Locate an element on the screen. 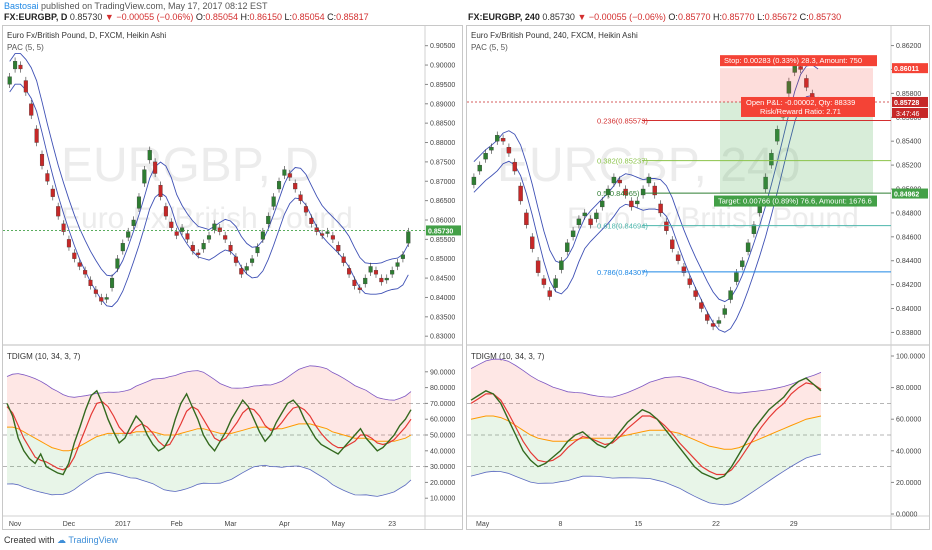  right-osc-mid-line is located at coordinates (646, 432).